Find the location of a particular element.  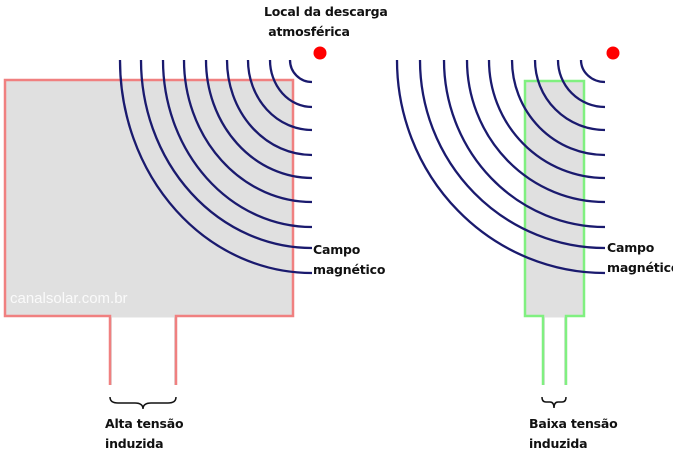

brace-left is located at coordinates (143, 403).